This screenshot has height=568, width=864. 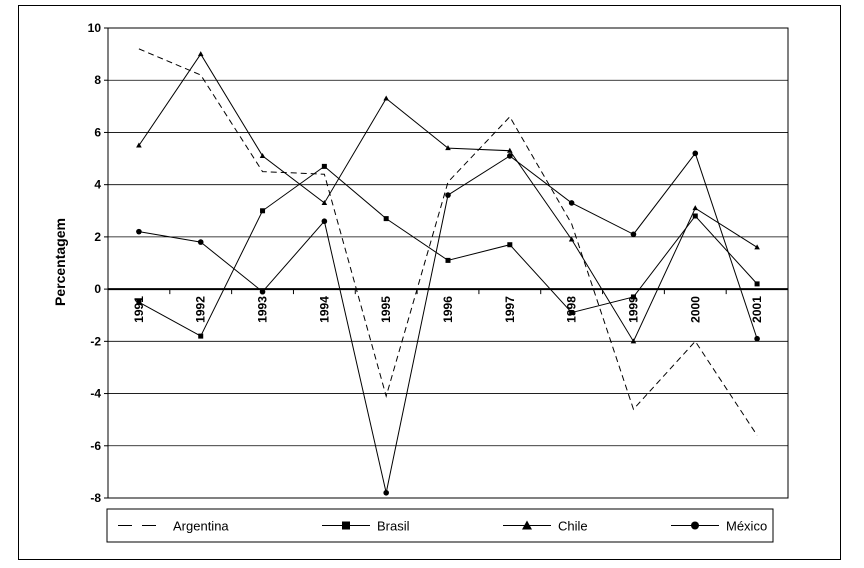 What do you see at coordinates (201, 526) in the screenshot?
I see `legend-label: Argentina` at bounding box center [201, 526].